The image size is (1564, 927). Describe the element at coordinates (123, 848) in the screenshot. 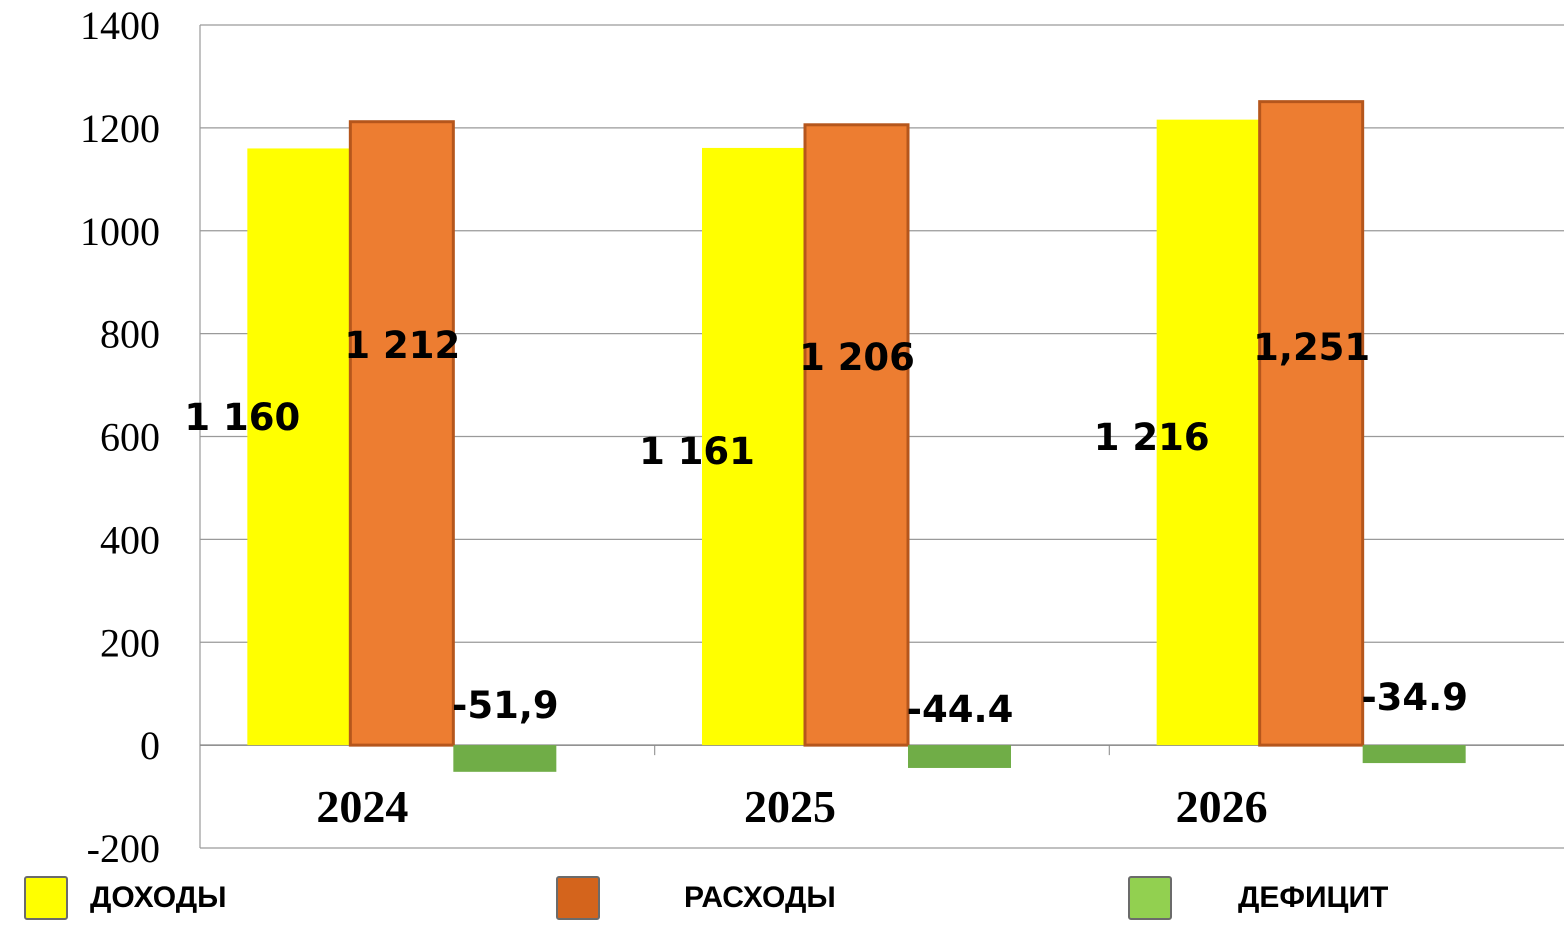

I see `y-tick-label: -200` at that location.